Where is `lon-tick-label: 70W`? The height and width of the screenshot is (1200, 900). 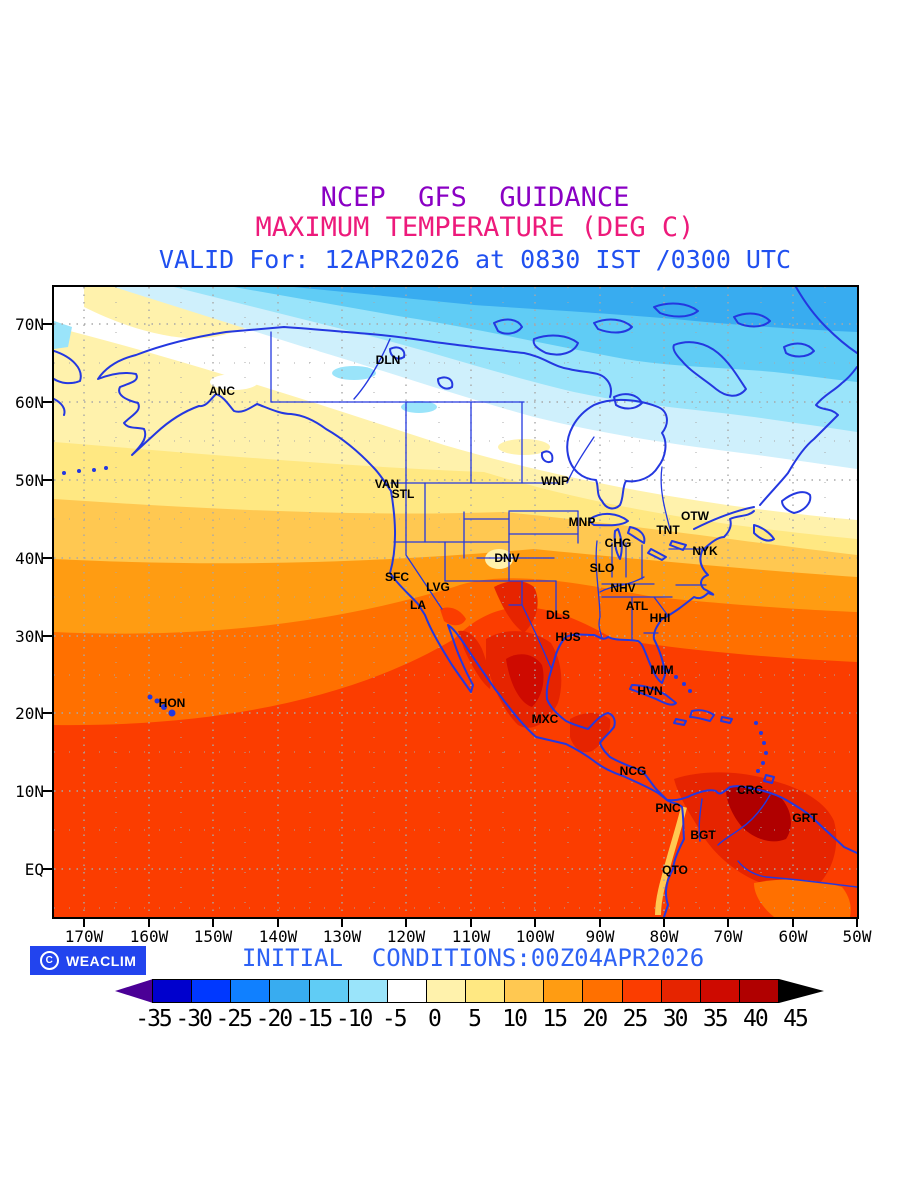
lon-tick-label: 70W is located at coordinates (728, 936).